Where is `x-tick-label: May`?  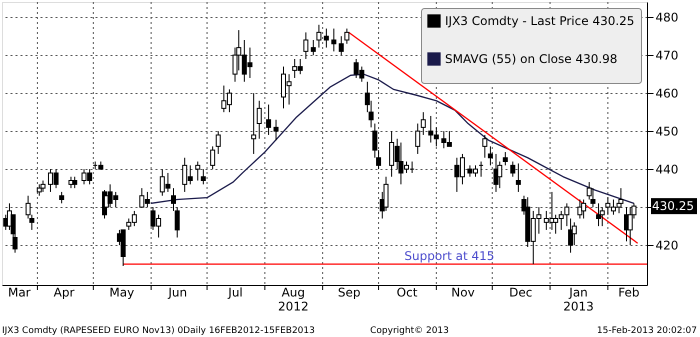 x-tick-label: May is located at coordinates (121, 293).